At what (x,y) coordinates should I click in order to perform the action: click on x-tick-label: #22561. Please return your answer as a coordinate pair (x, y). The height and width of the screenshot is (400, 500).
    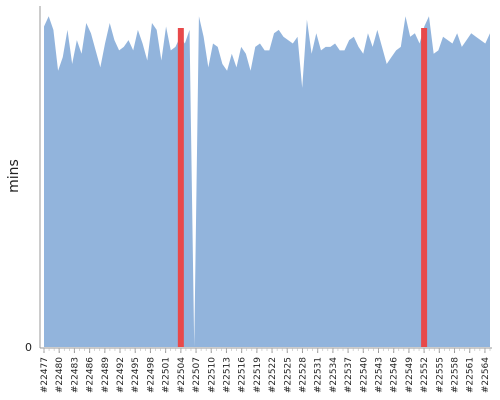
    Looking at the image, I should click on (471, 375).